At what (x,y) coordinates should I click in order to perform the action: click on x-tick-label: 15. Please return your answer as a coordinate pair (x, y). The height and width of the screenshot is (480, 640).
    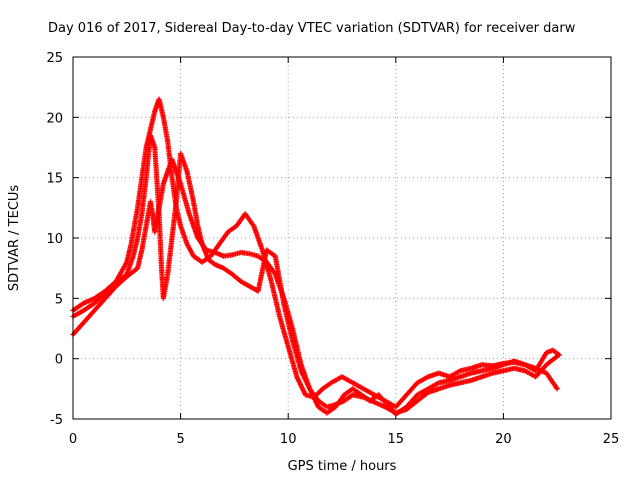
    Looking at the image, I should click on (396, 439).